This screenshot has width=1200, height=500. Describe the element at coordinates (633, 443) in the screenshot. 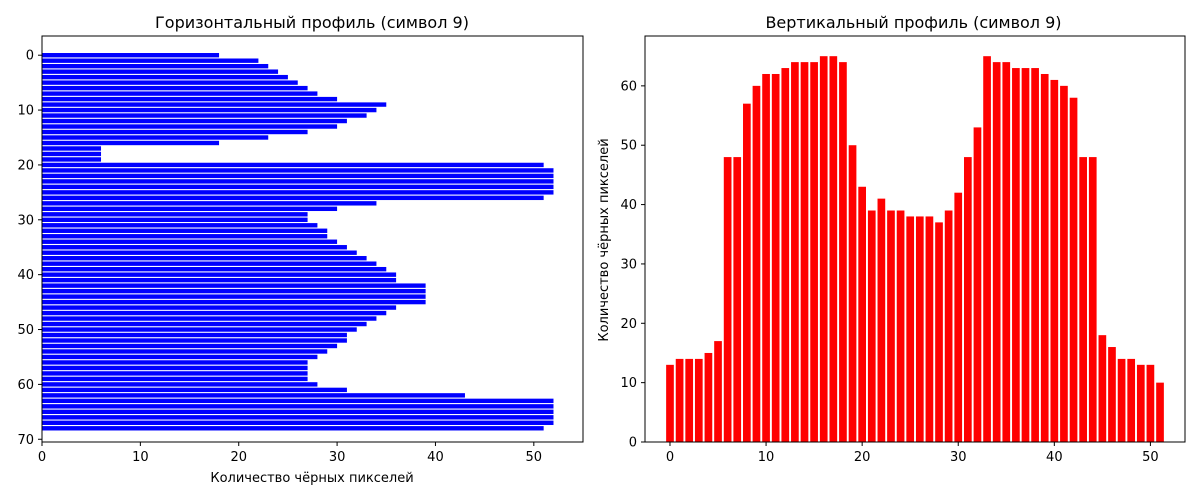

I see `y-tick-label: 0` at that location.